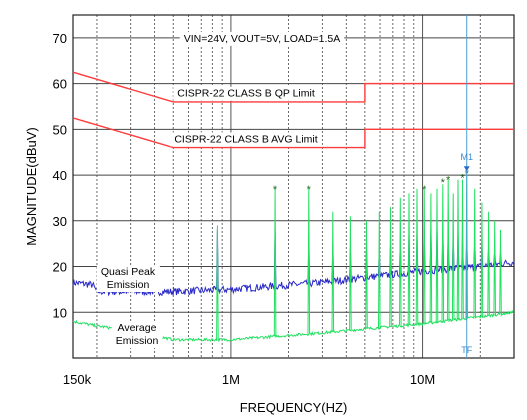  What do you see at coordinates (466, 169) in the screenshot?
I see `marker-arrow-icon` at bounding box center [466, 169].